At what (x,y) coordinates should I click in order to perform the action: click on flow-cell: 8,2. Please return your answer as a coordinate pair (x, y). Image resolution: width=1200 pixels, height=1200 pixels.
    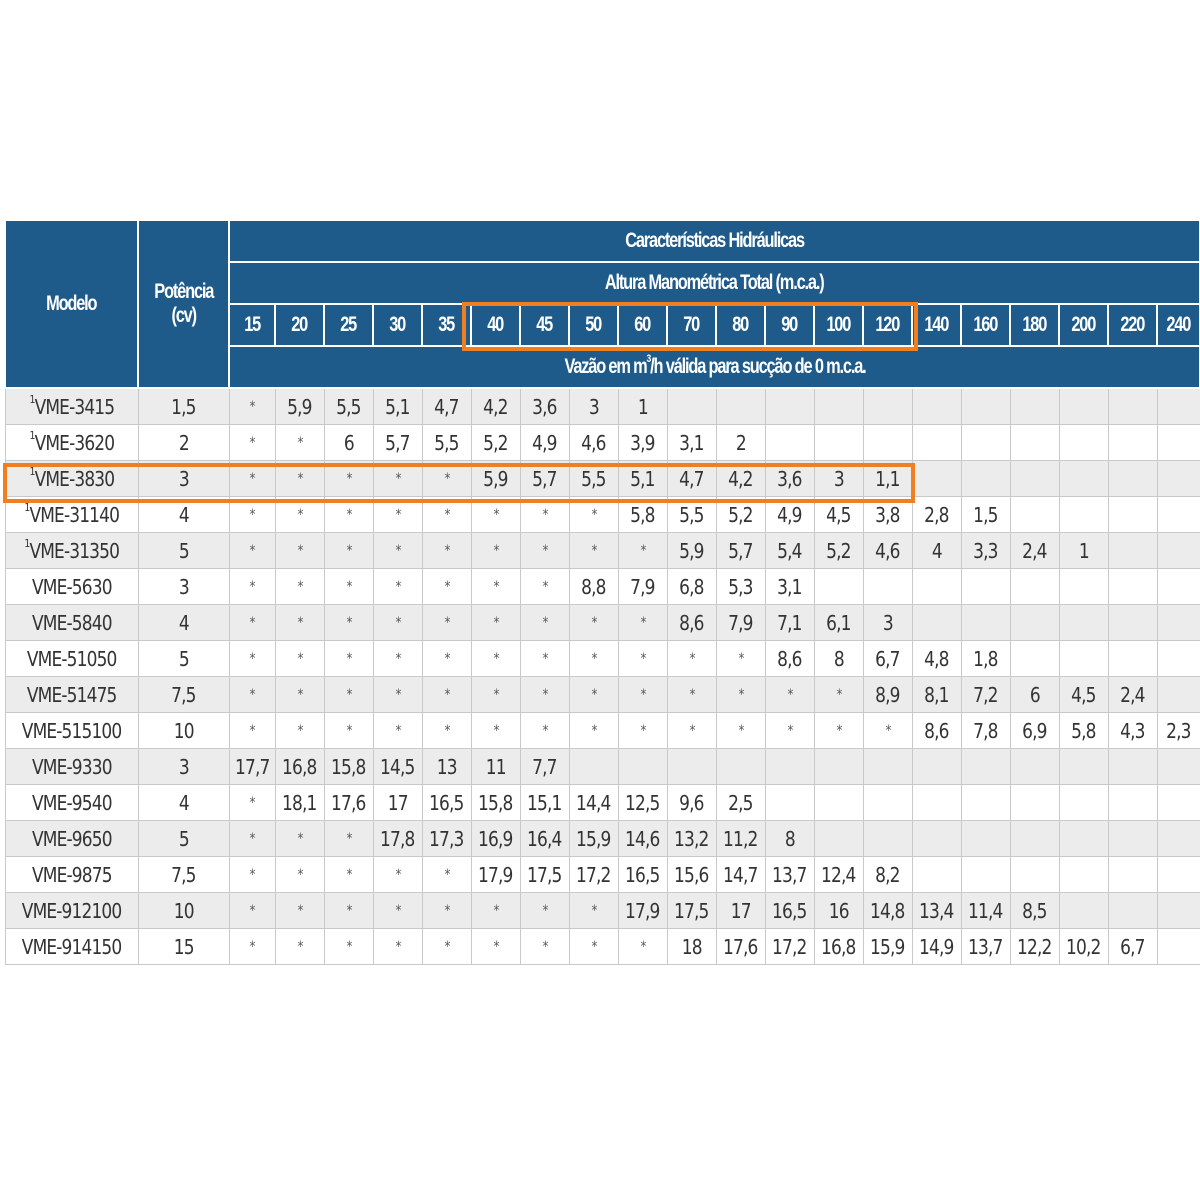
    Looking at the image, I should click on (887, 874).